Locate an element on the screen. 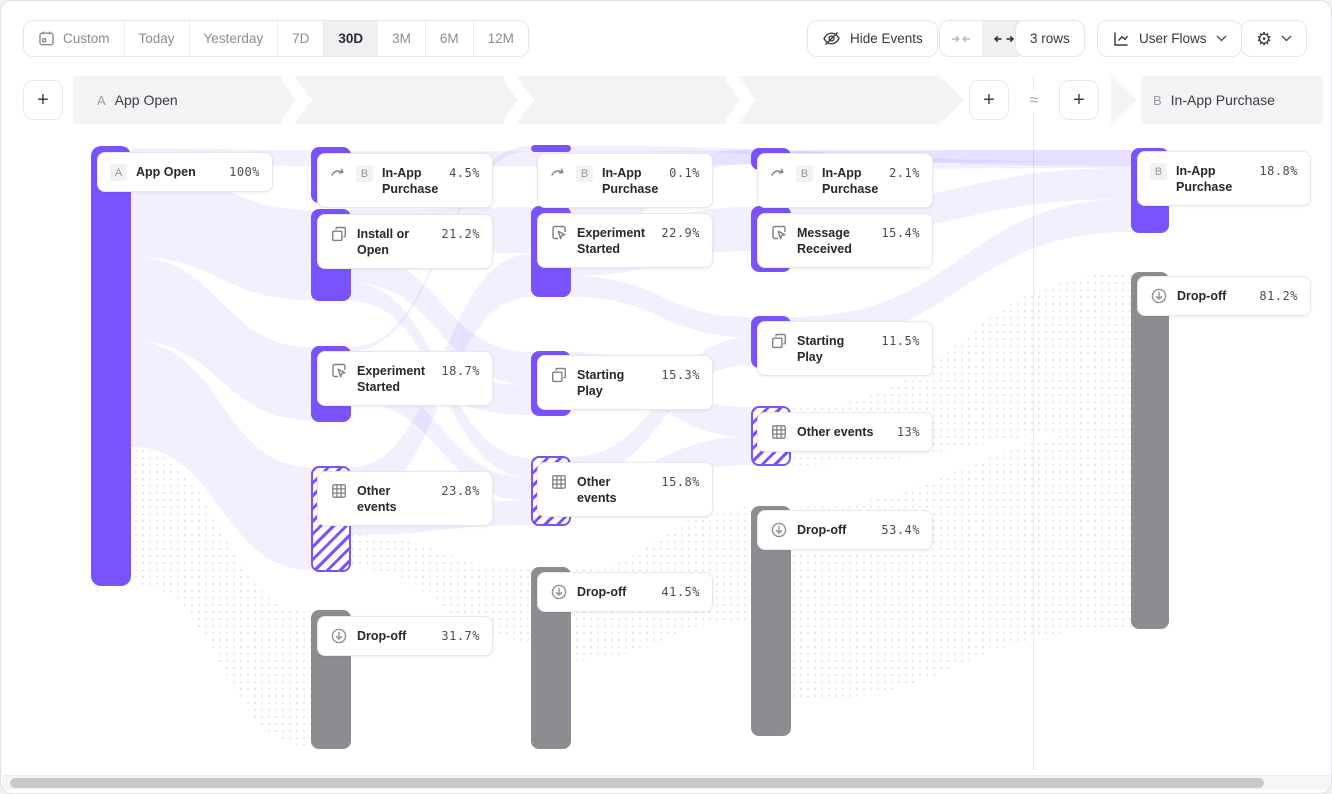 The image size is (1332, 794). date-range-3m: 3M is located at coordinates (402, 38).